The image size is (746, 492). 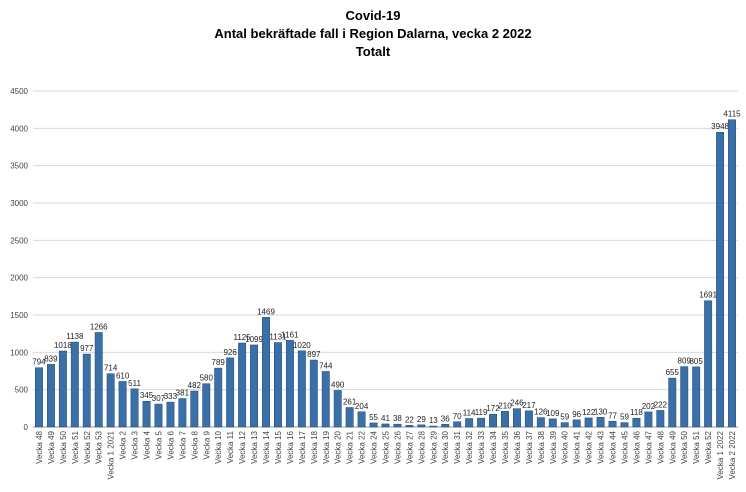 I want to click on x-tick-label: Vecka 40, so click(x=565, y=446).